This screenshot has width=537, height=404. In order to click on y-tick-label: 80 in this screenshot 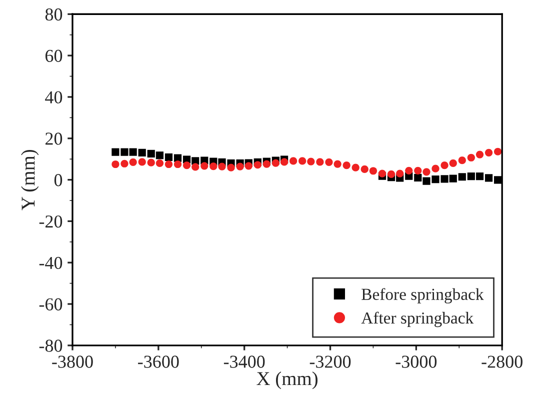, I will do `click(53, 14)`.